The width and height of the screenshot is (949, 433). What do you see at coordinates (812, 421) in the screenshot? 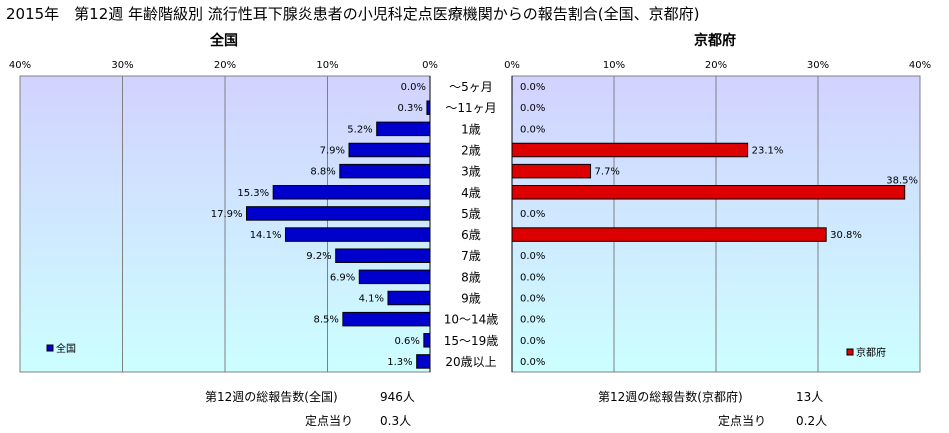
I see `kyoto-per-value: 0.2人` at bounding box center [812, 421].